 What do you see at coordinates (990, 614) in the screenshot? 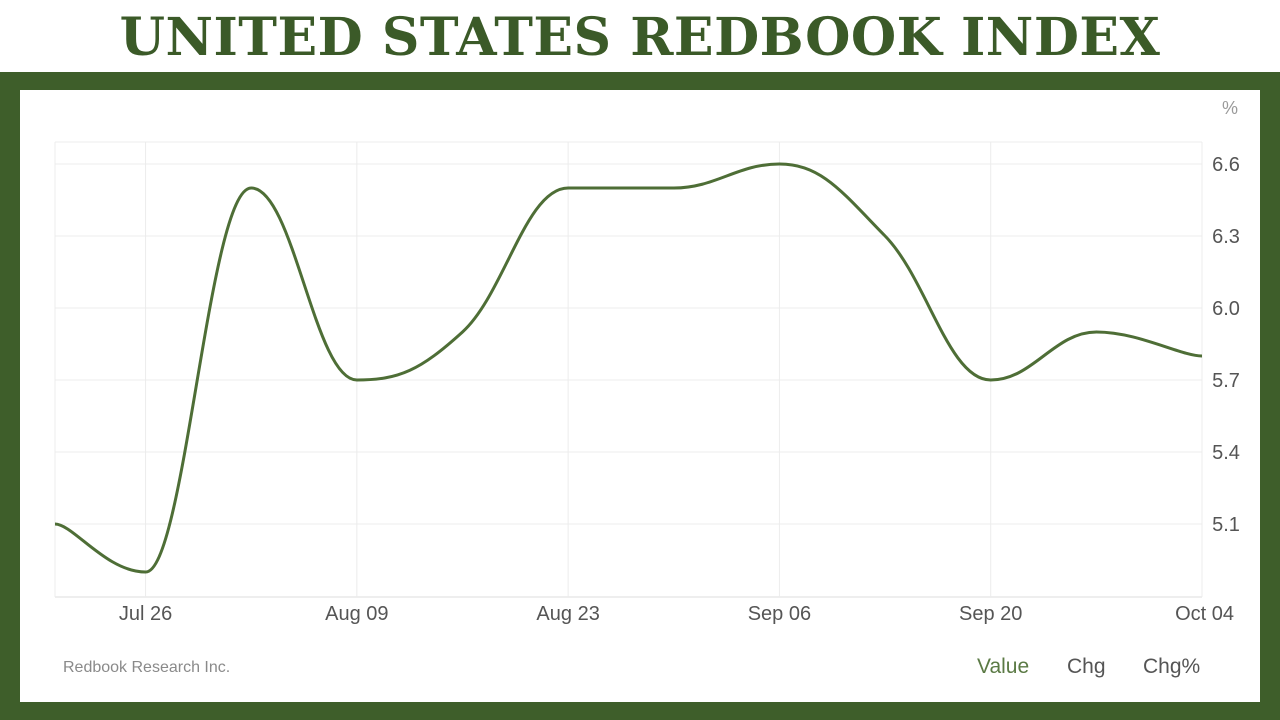
I see `x-tick-label: Sep 20` at bounding box center [990, 614].